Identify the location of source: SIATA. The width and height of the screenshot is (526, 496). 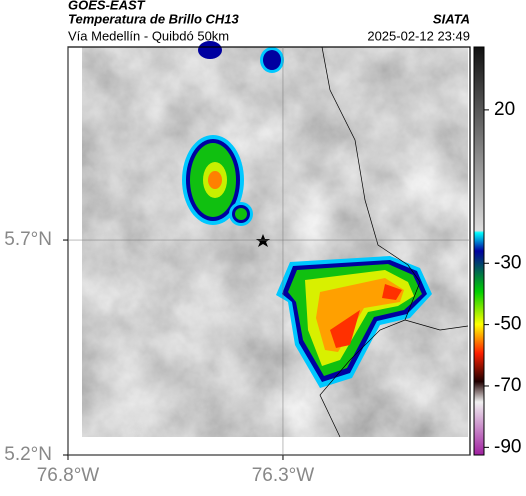
(451, 18).